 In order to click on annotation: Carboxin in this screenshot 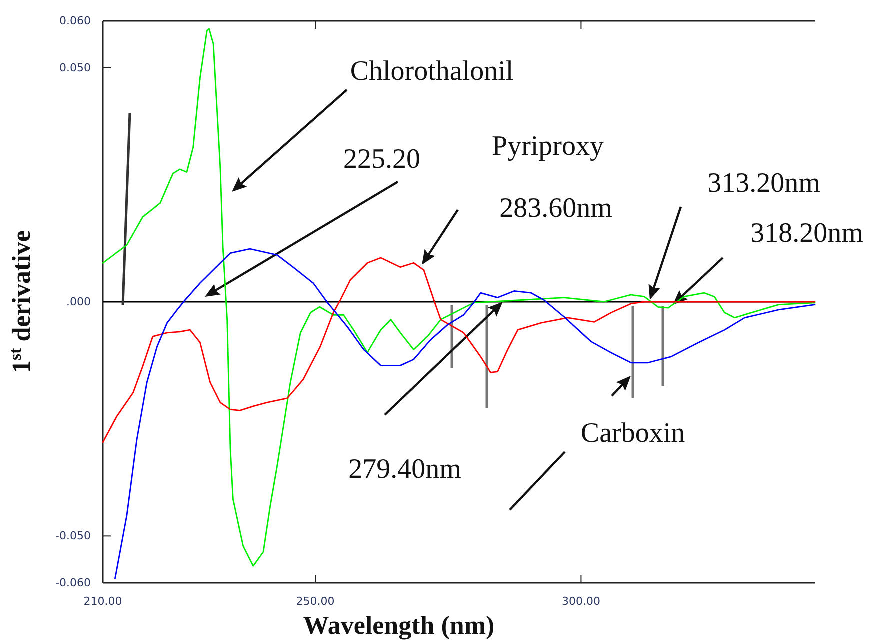, I will do `click(633, 433)`.